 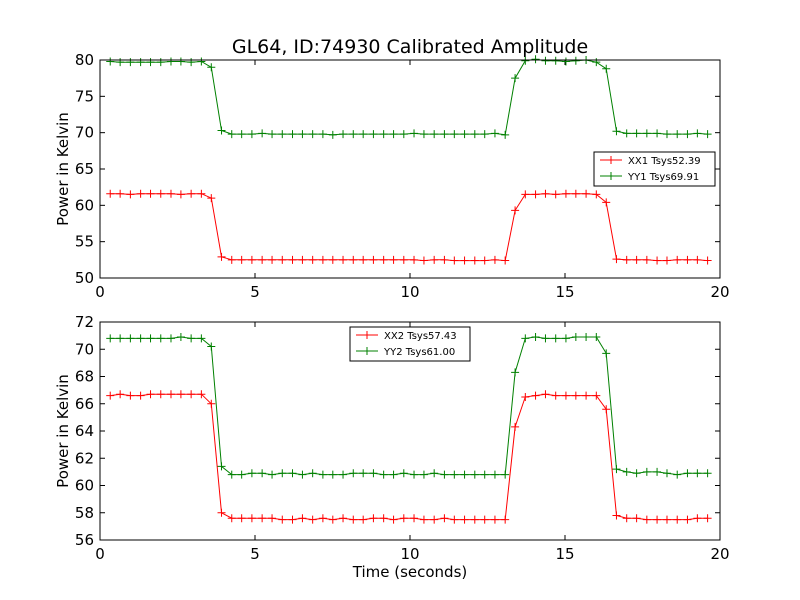 I want to click on top-plot-y-tick-label: 75, so click(x=84, y=96).